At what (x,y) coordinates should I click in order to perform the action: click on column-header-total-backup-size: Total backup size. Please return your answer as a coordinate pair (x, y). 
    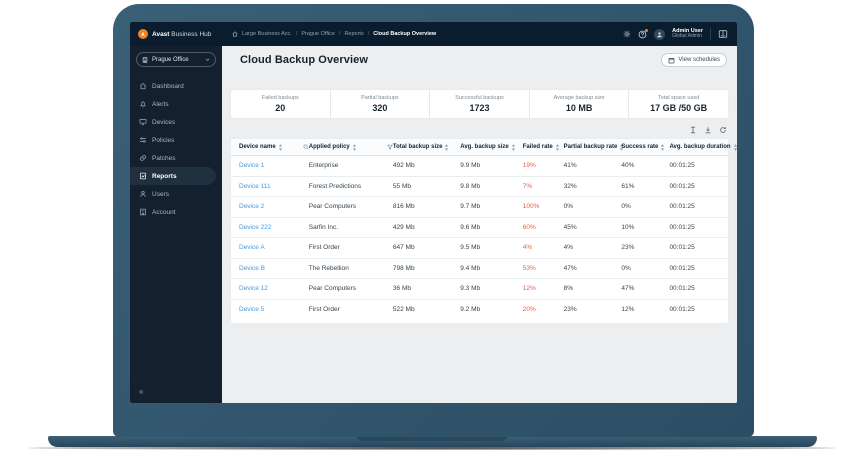
    Looking at the image, I should click on (426, 147).